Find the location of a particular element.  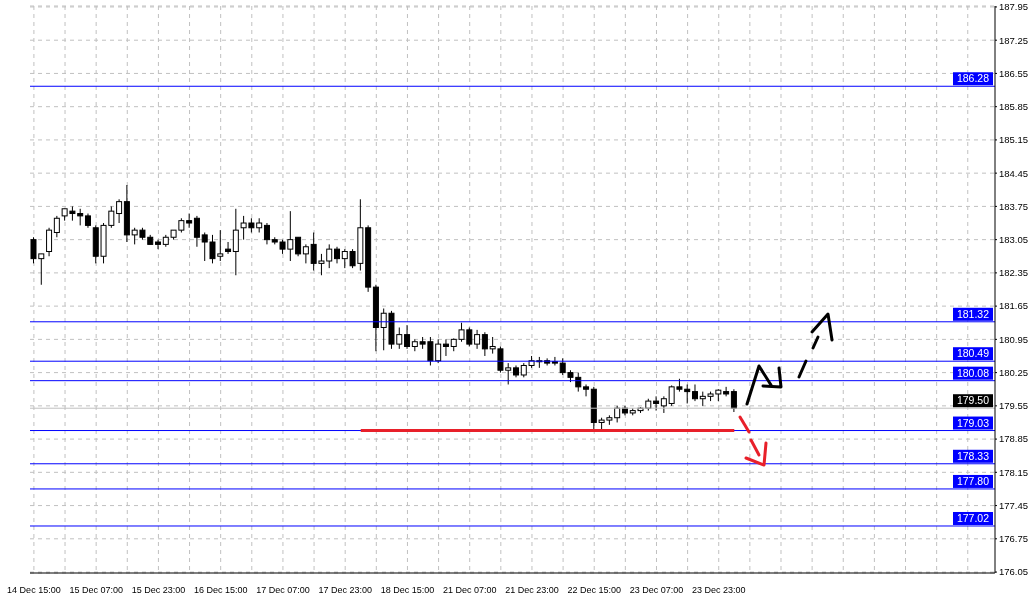

ref-line-label: 180.08 is located at coordinates (973, 372).